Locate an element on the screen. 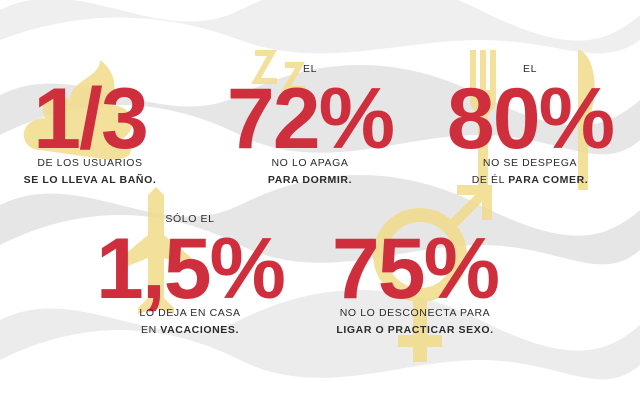 This screenshot has height=400, width=640. stat-caption: NO SE DESPEGA is located at coordinates (530, 163).